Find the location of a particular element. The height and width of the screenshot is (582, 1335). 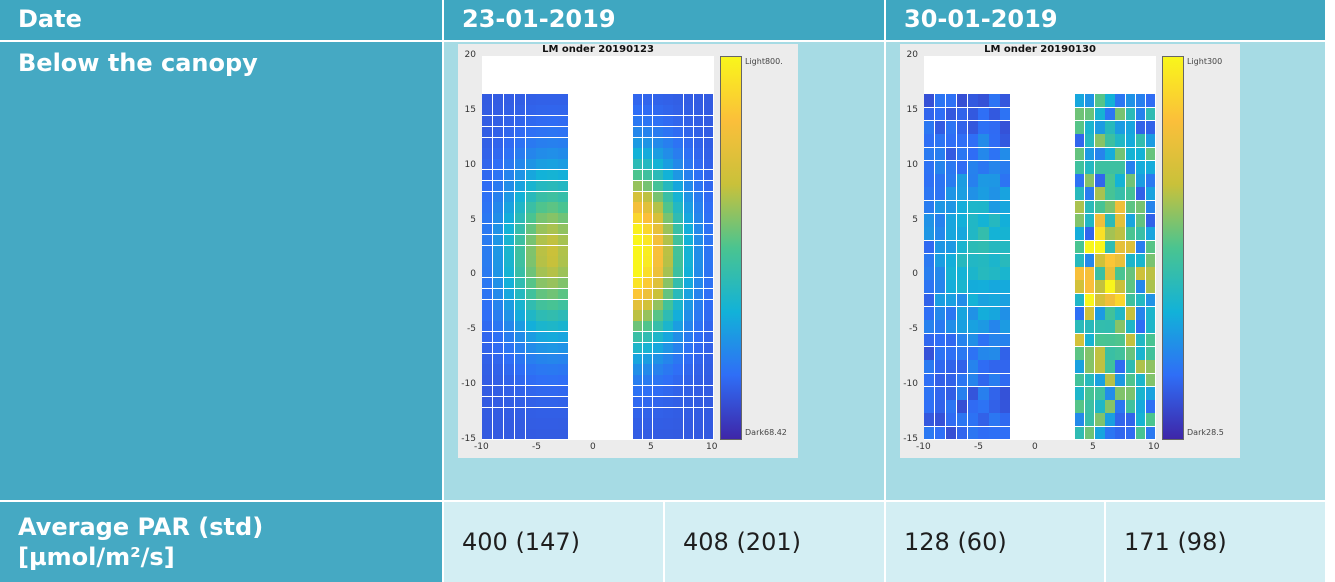

below-canopy-text: Below the canopy is located at coordinates (138, 63).